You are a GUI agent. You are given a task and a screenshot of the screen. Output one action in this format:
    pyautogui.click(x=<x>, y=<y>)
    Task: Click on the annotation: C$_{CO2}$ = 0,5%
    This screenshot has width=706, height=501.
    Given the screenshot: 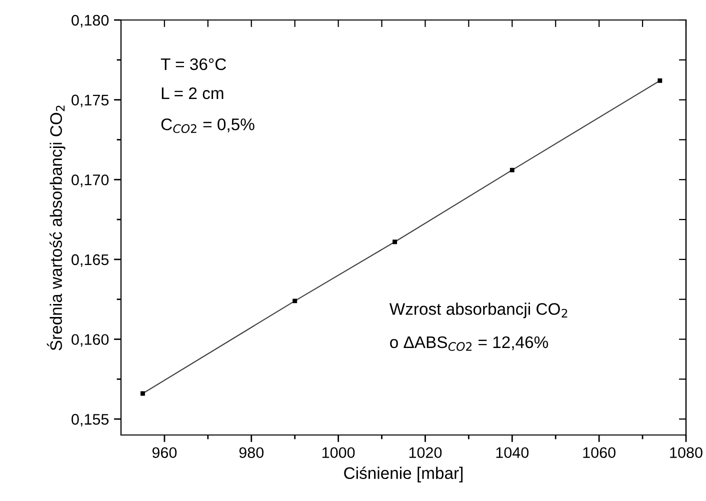 What is the action you would take?
    pyautogui.click(x=207, y=126)
    